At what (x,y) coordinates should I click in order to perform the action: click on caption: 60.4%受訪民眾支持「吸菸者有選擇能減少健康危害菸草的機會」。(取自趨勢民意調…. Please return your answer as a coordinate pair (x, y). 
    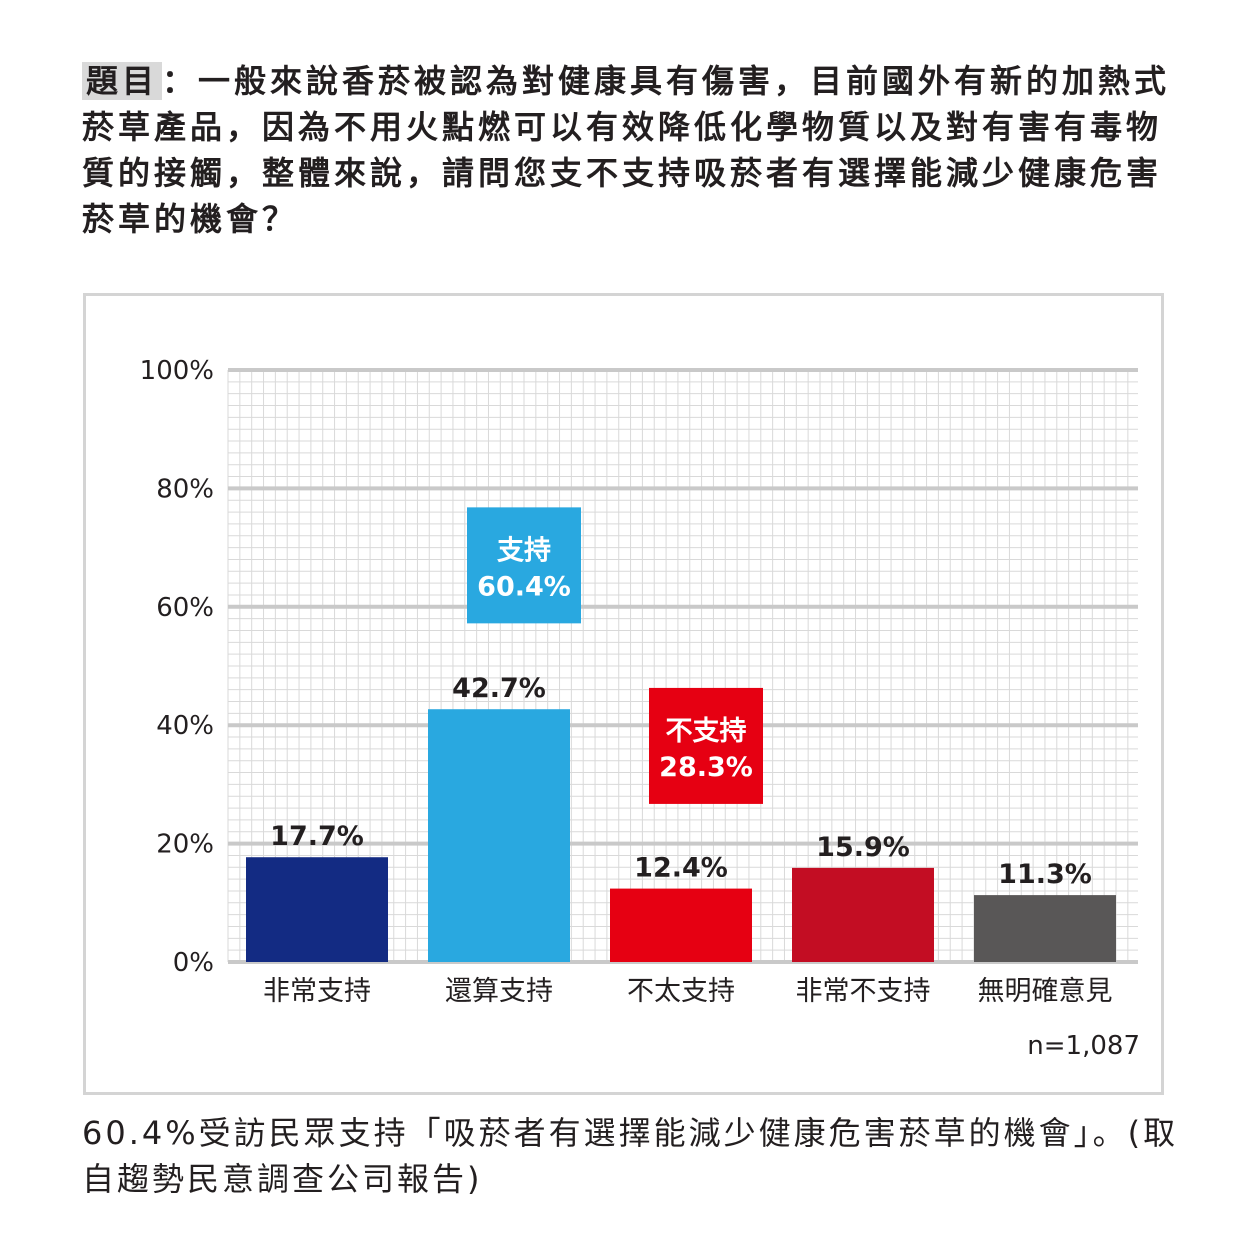
    Looking at the image, I should click on (630, 1156).